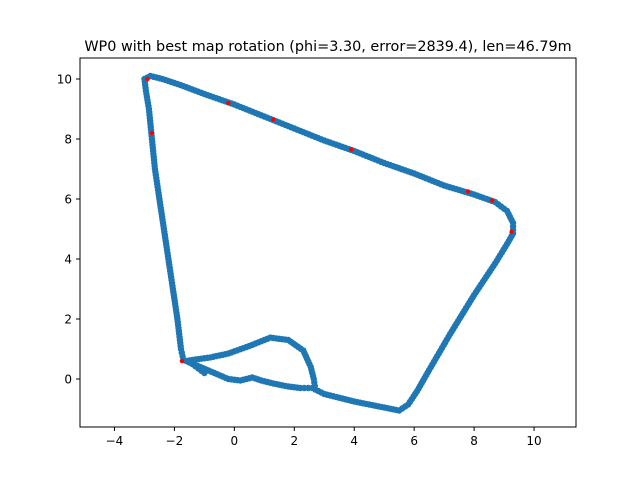 This screenshot has width=640, height=485. I want to click on x-tick-label: 8, so click(474, 441).